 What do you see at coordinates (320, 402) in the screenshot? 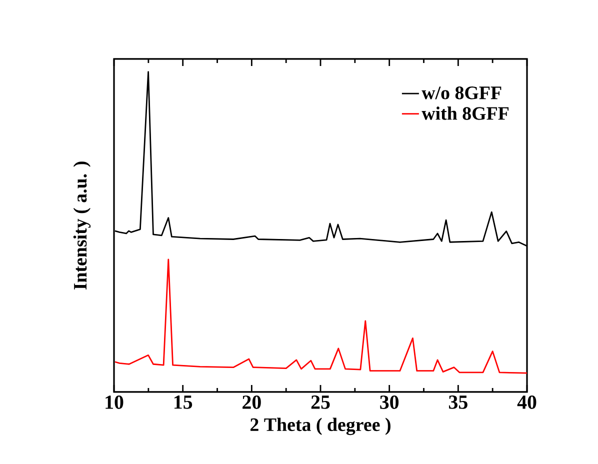
I see `x-tick-label: 25` at bounding box center [320, 402].